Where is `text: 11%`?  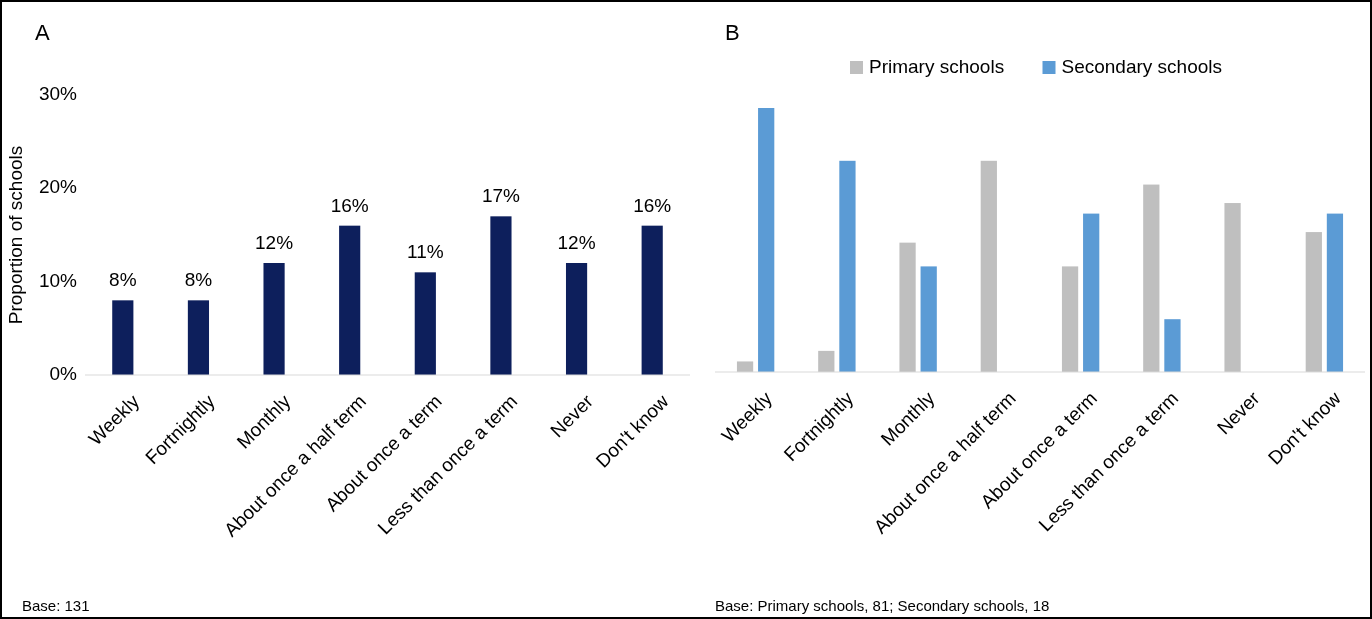 text: 11% is located at coordinates (425, 252).